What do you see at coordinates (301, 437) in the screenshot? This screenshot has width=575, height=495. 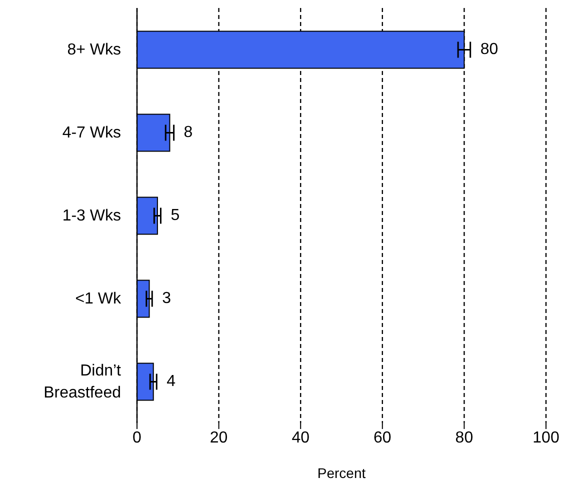 I see `x-tick-label: 40` at bounding box center [301, 437].